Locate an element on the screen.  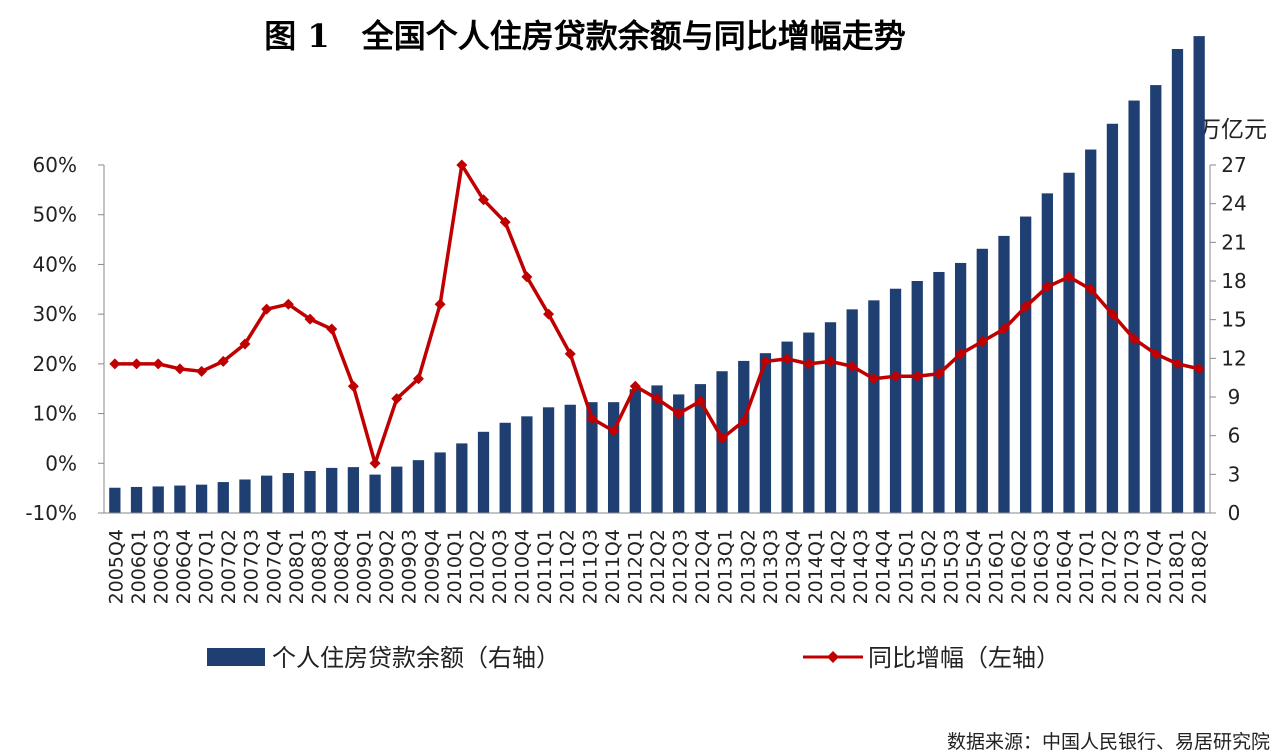
x-tick-label: 2010Q1 is located at coordinates (455, 566).